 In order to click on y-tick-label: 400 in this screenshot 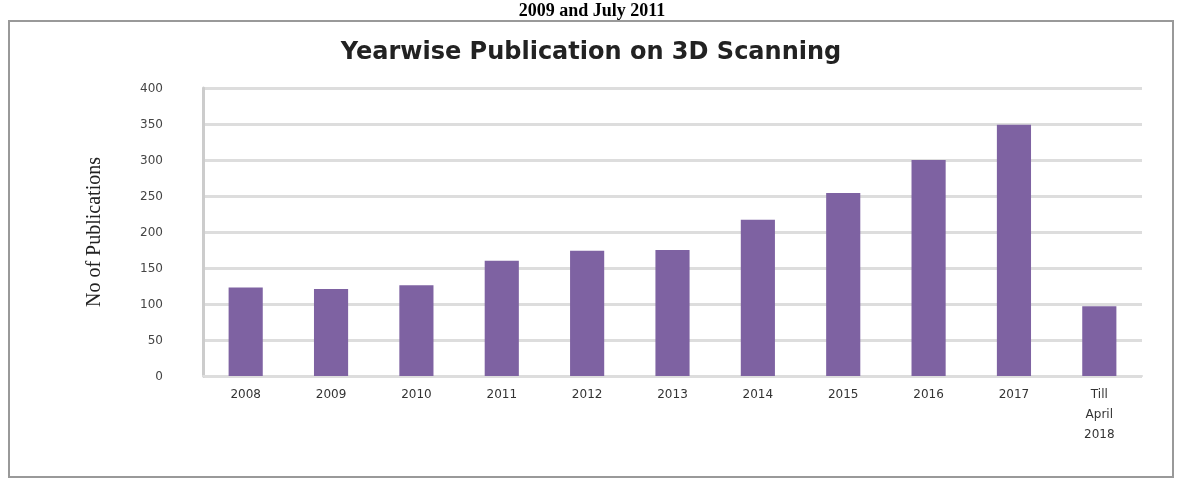, I will do `click(151, 88)`.